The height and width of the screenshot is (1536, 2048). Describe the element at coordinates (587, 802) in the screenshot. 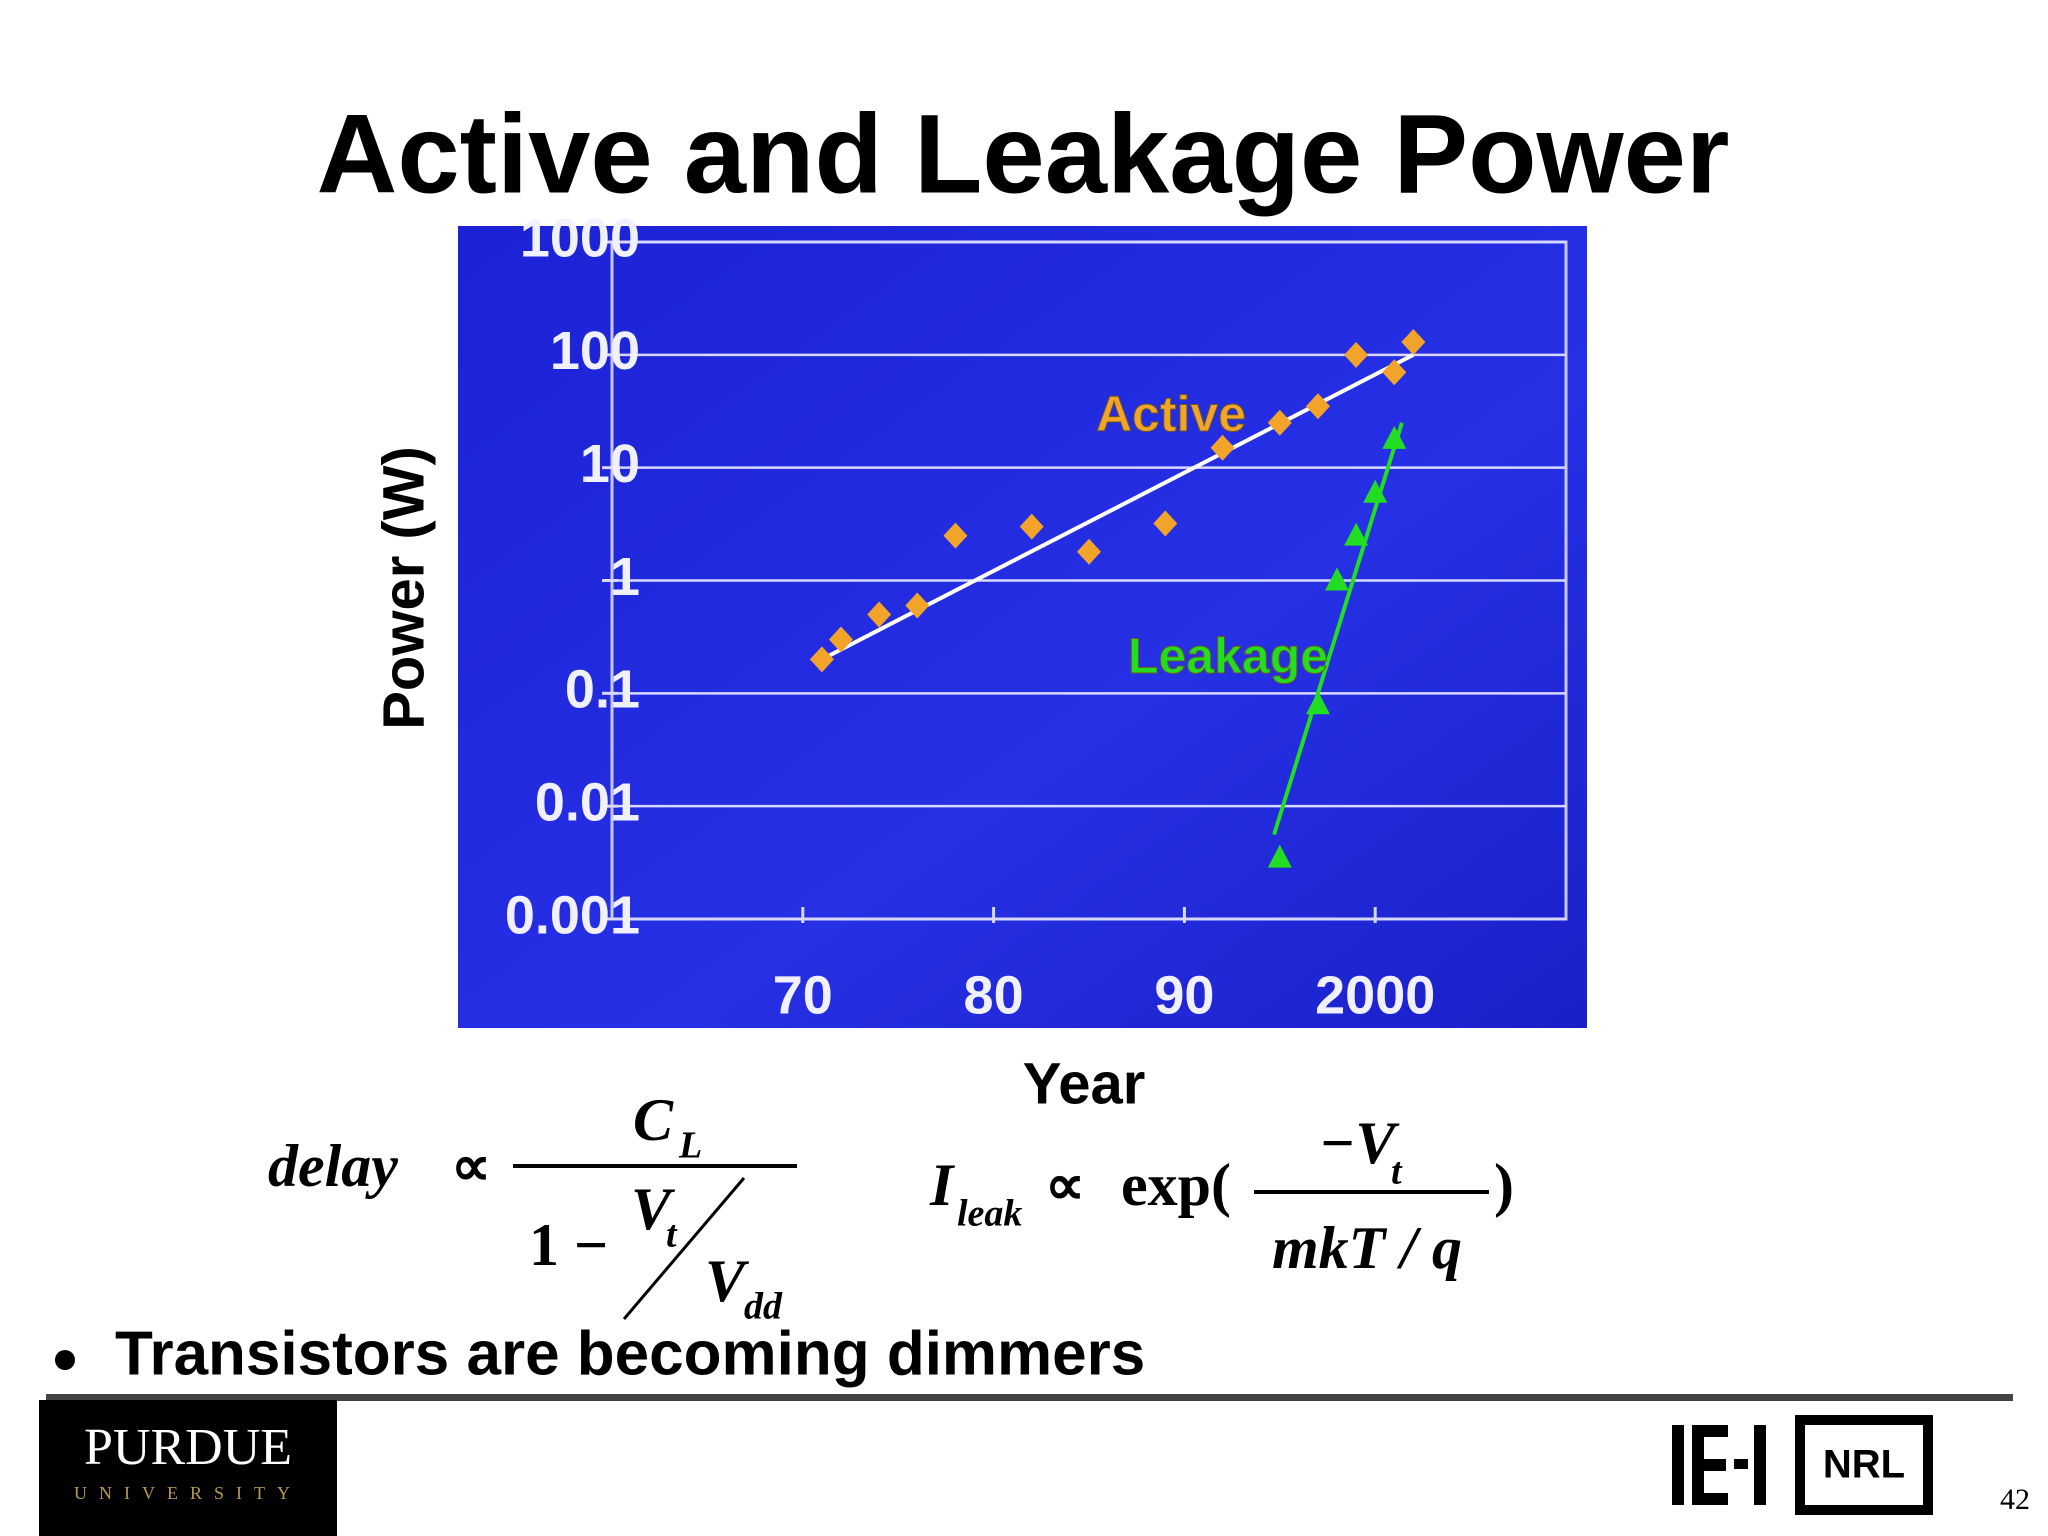

I see `y-tick-label: 0.01` at that location.